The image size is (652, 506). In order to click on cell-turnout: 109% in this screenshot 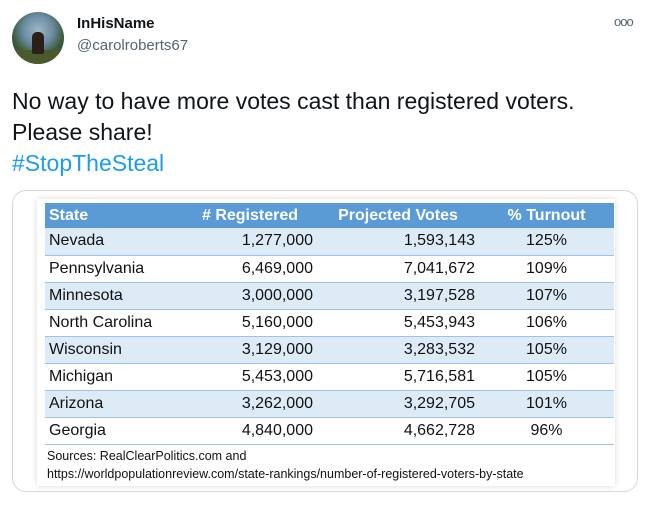, I will do `click(546, 269)`.